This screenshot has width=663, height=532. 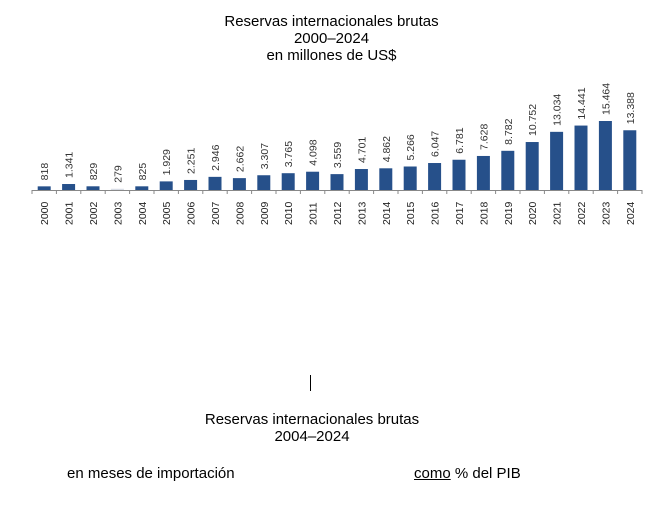 What do you see at coordinates (558, 213) in the screenshot?
I see `year-tick-label: 2021` at bounding box center [558, 213].